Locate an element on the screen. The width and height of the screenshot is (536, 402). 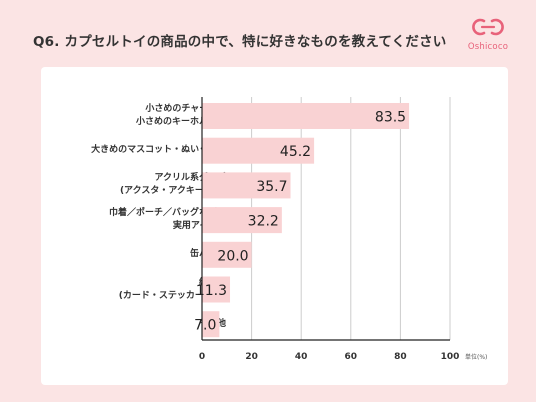
category-label-line: 実用アイテム is located at coordinates (199, 226).